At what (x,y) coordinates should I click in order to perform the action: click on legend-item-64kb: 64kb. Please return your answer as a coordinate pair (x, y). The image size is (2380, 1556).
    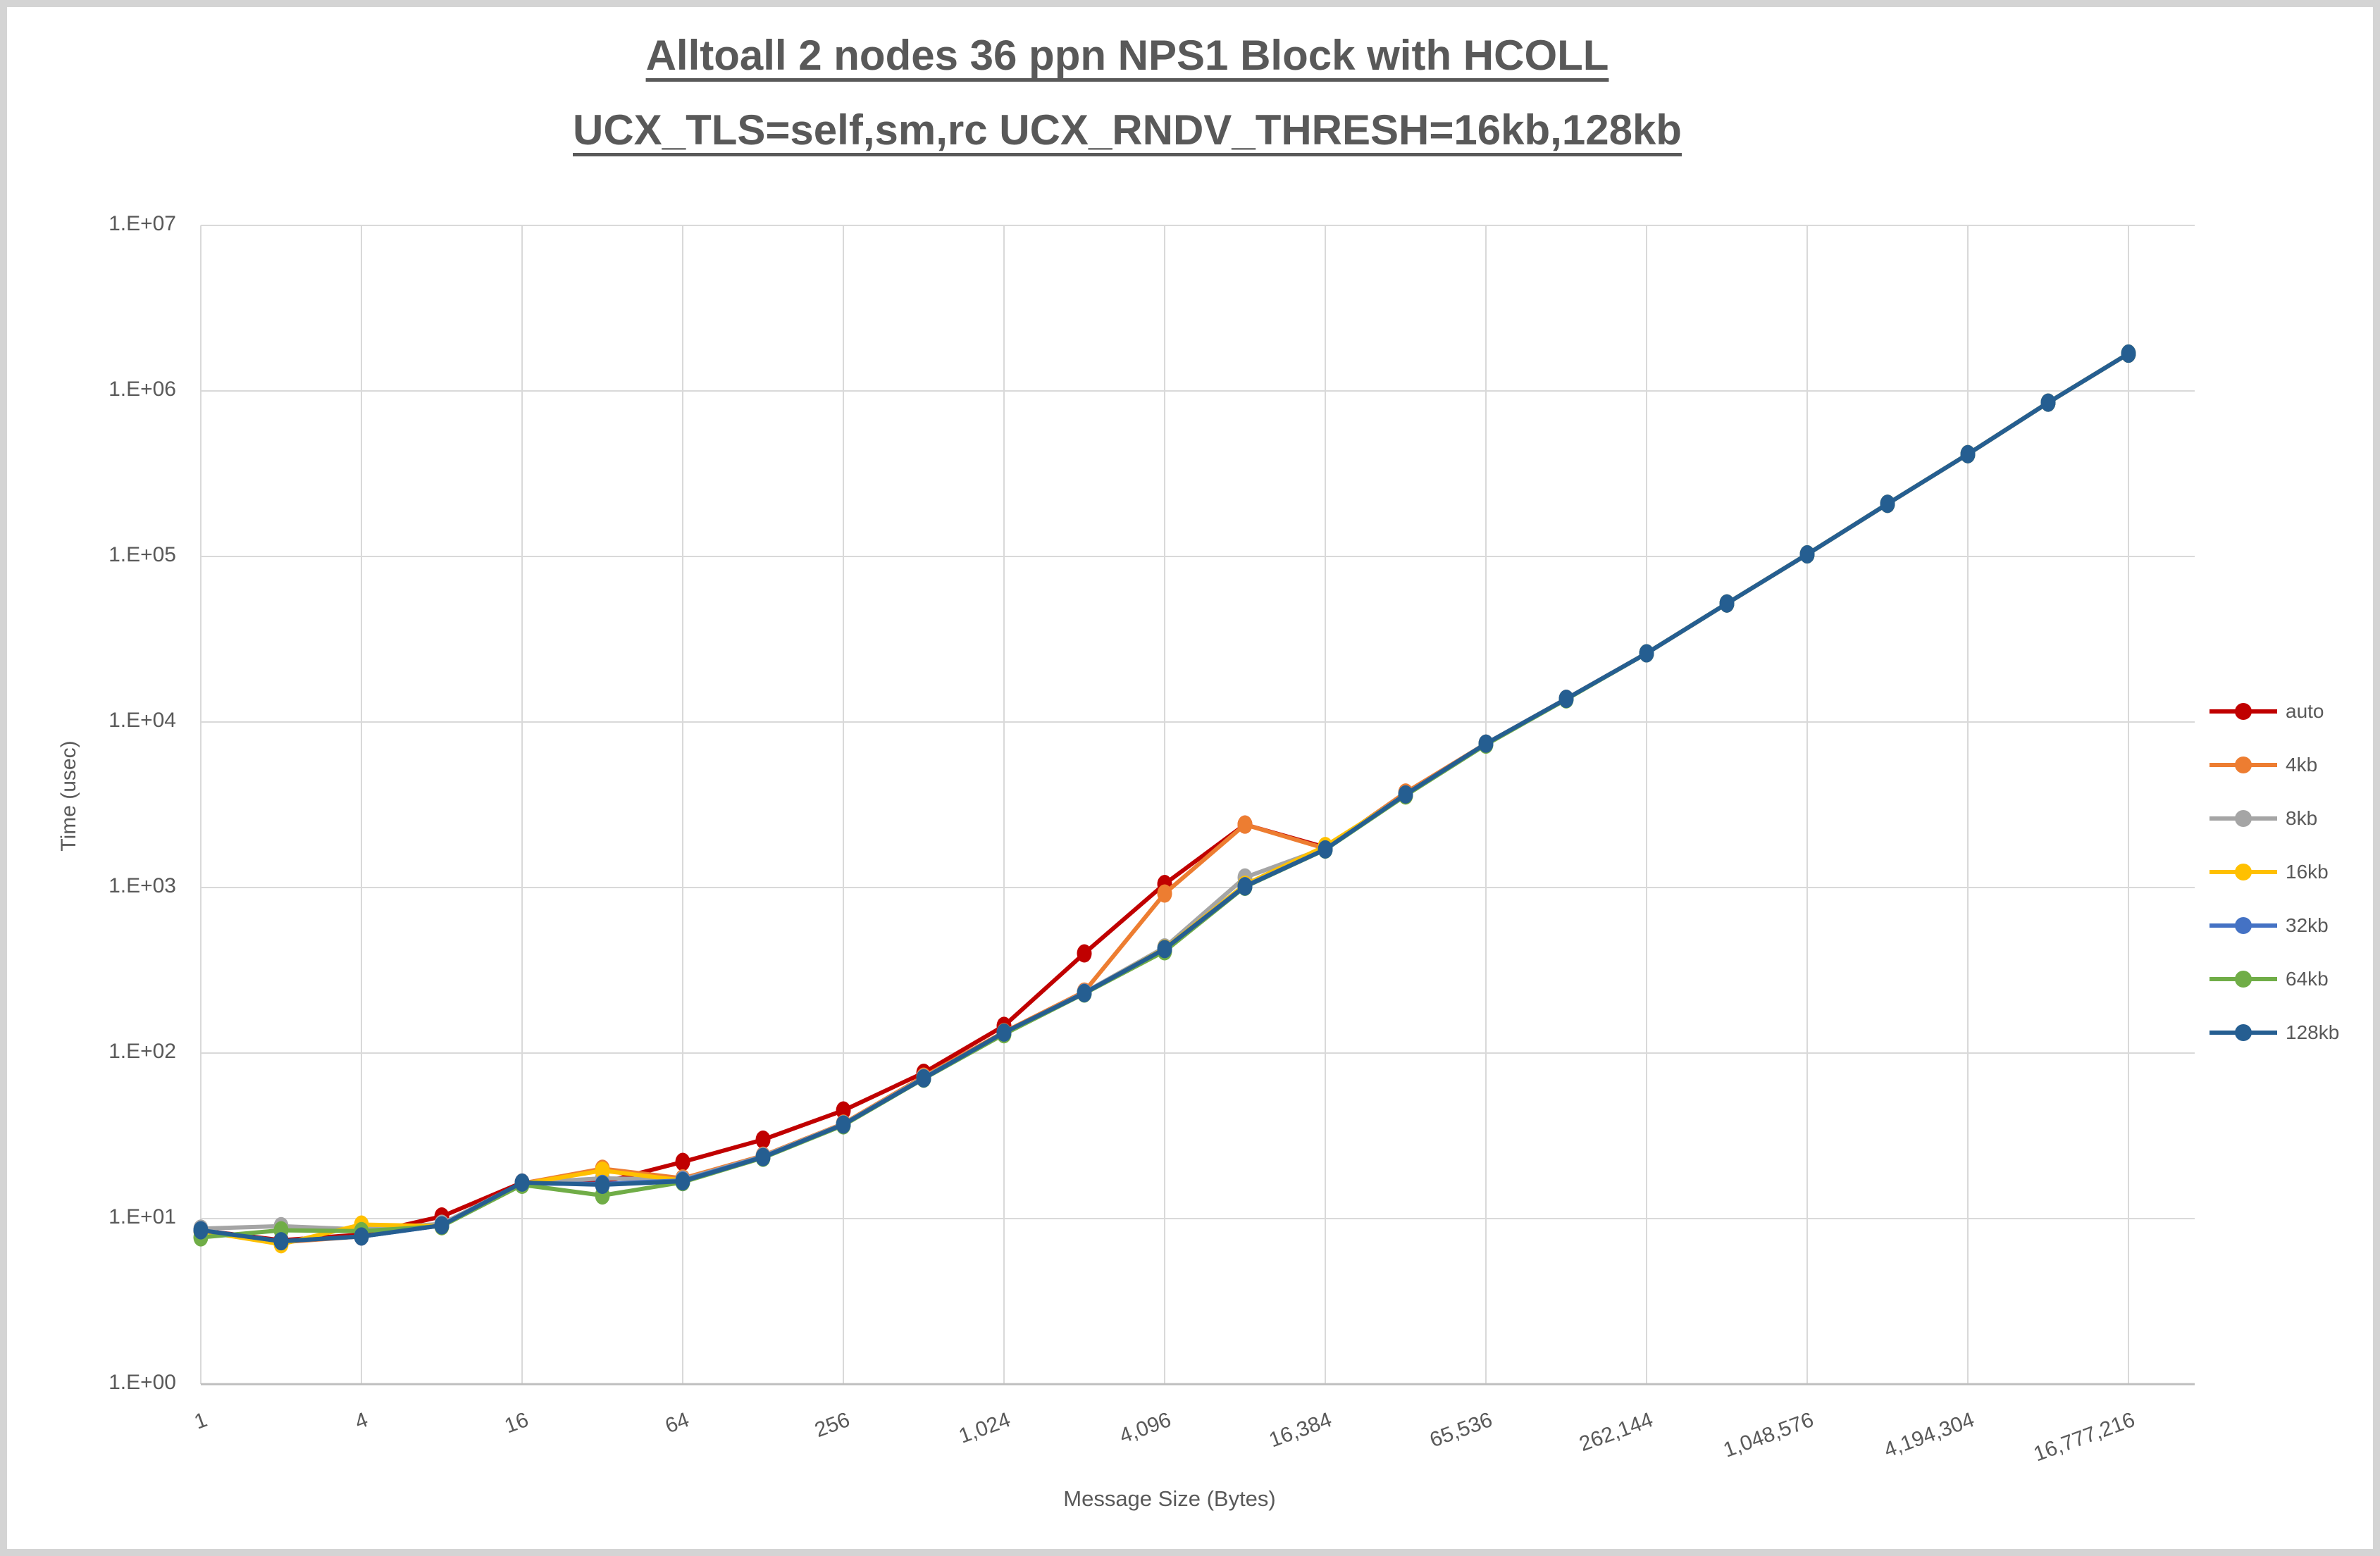
    Looking at the image, I should click on (2269, 979).